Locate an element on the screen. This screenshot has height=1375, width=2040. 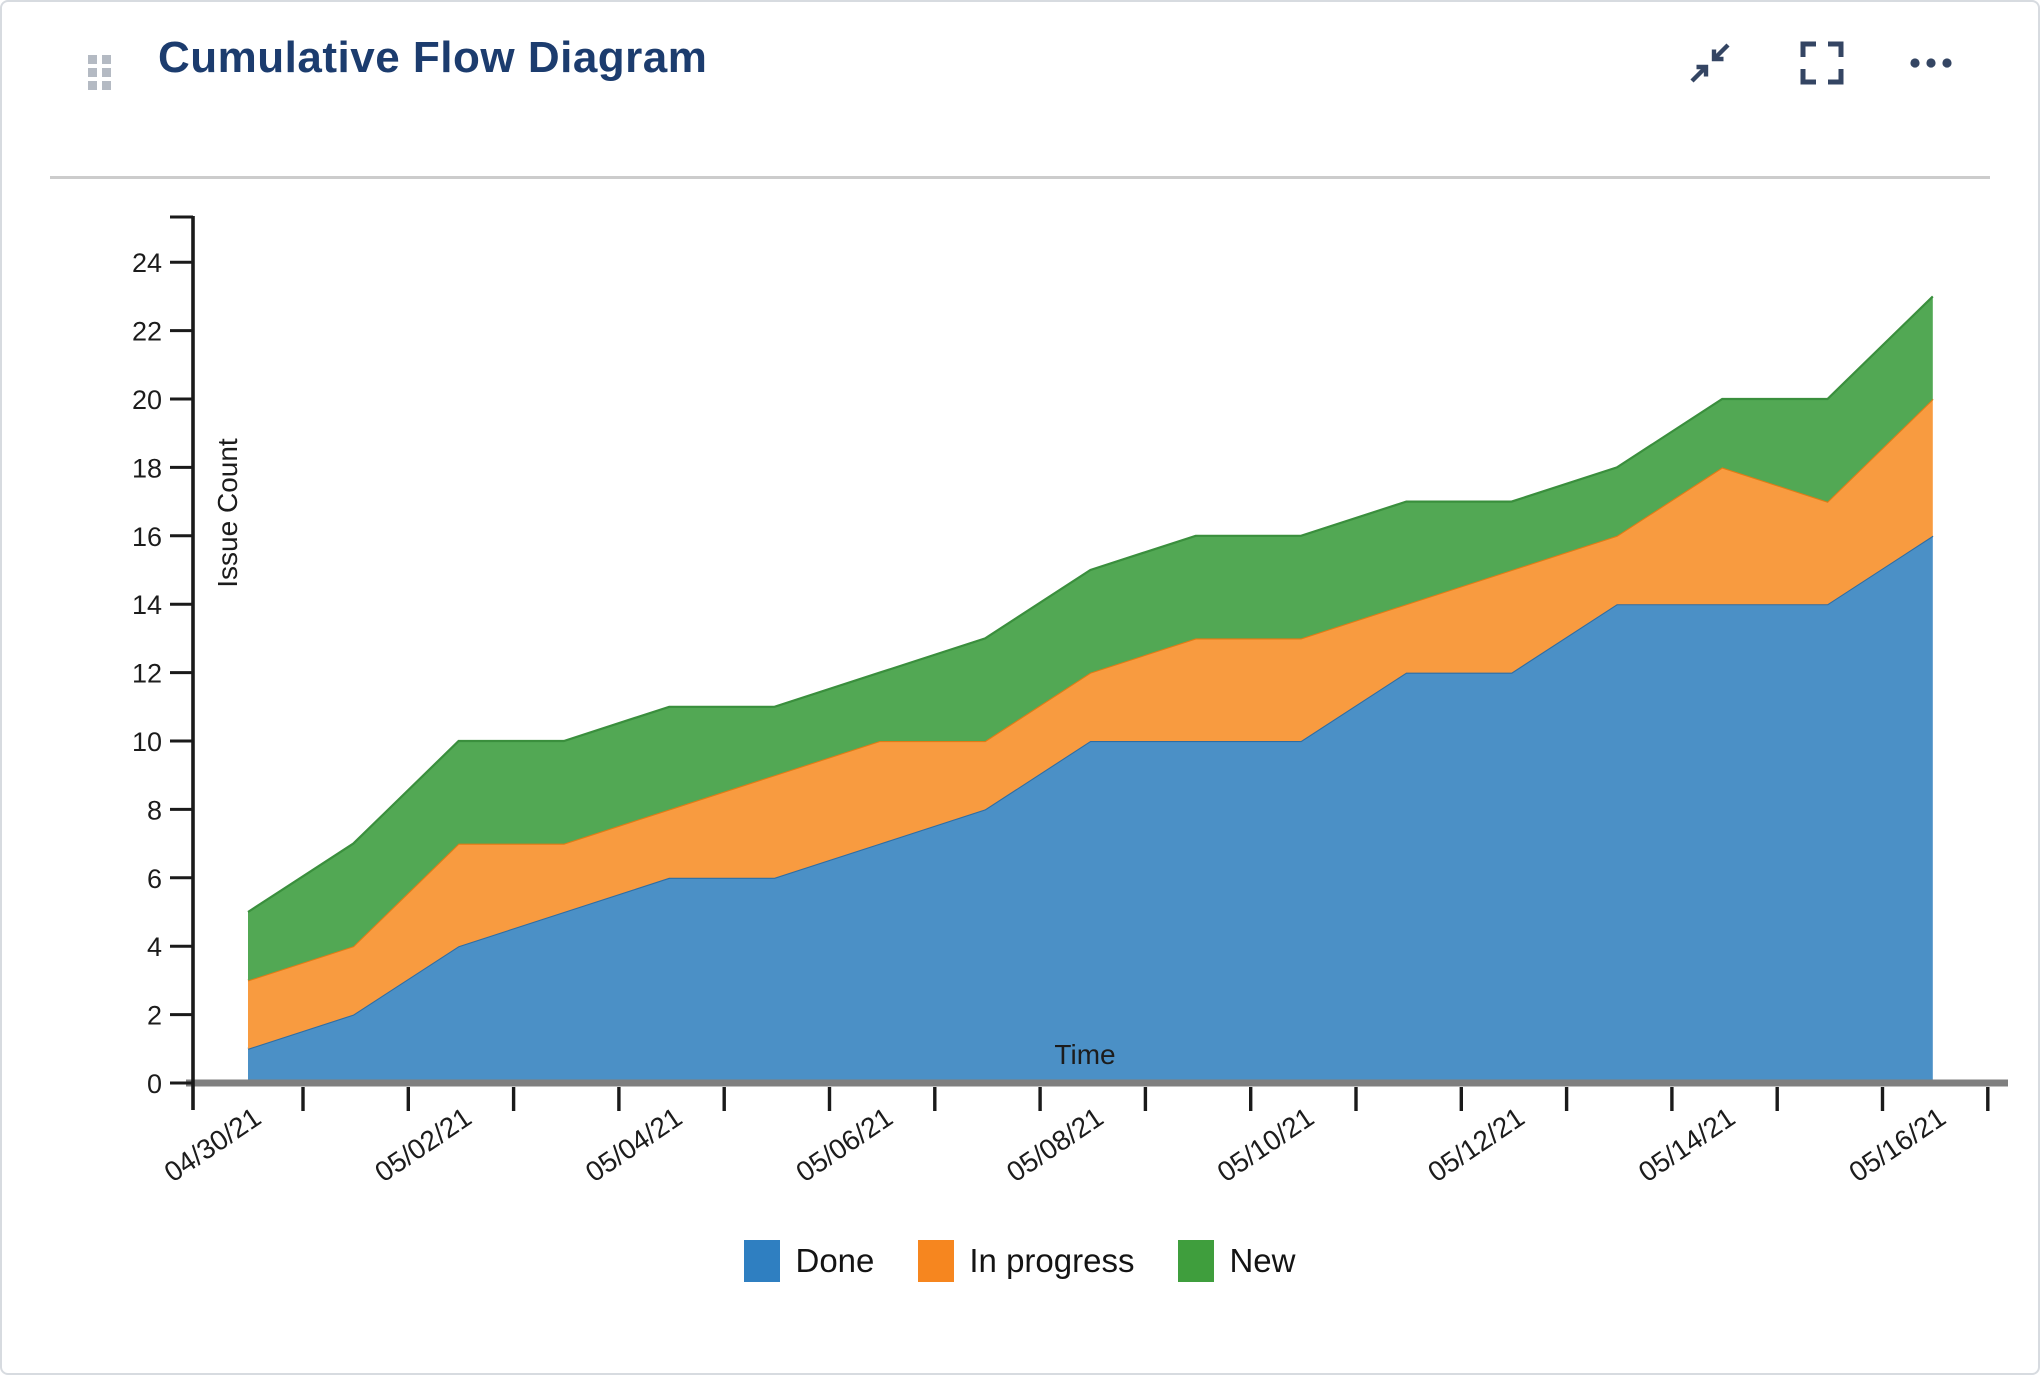
x-tick-label: 04/30/21 is located at coordinates (213, 1144).